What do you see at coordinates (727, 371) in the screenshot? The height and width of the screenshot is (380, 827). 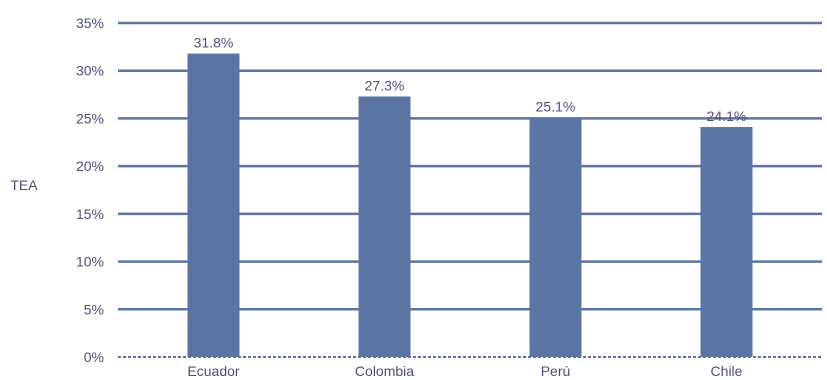 I see `x-category-label: Chile` at bounding box center [727, 371].